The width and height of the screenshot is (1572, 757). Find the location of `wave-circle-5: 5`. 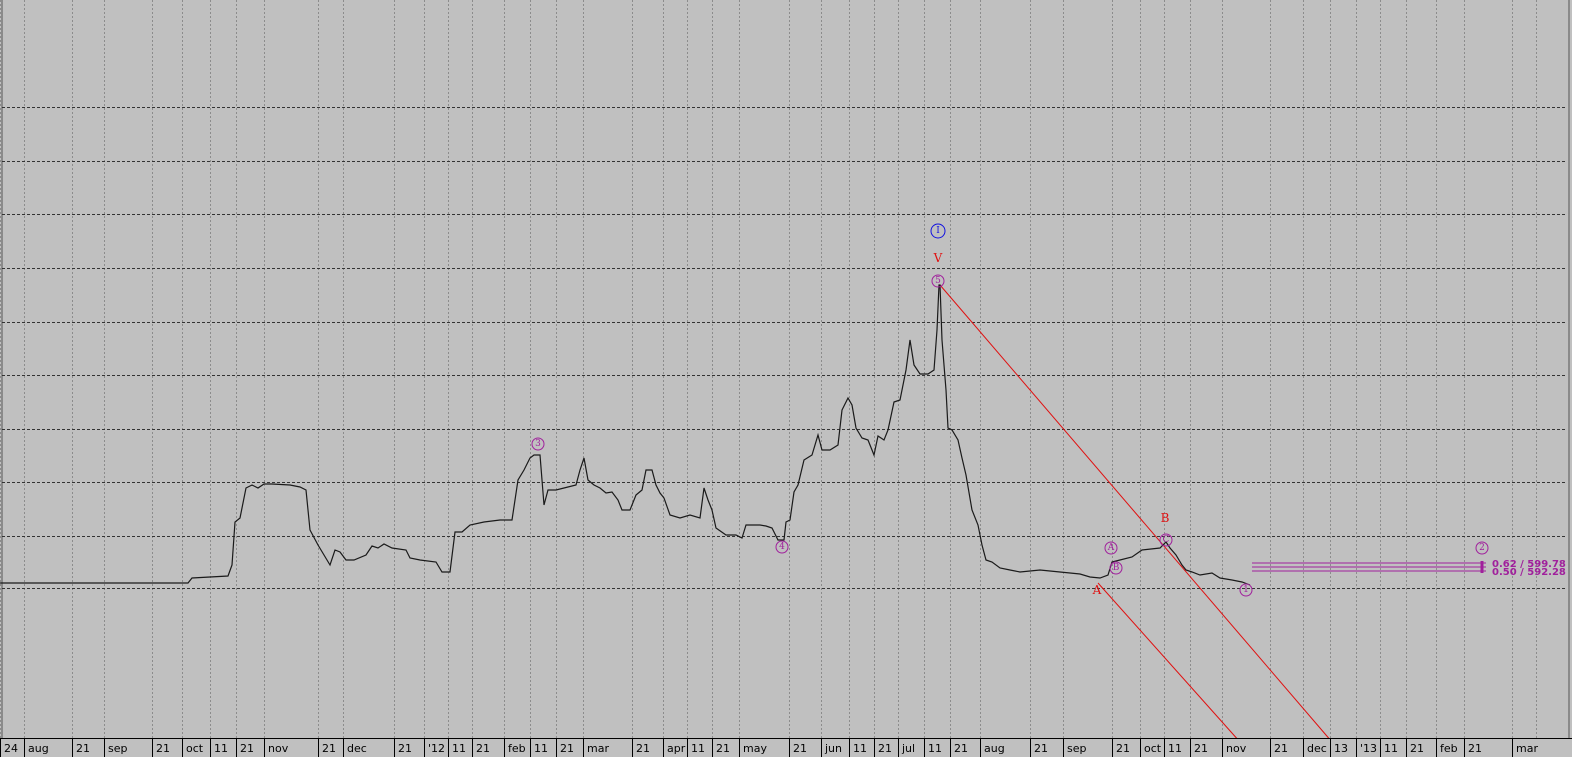

wave-circle-5: 5 is located at coordinates (938, 281).